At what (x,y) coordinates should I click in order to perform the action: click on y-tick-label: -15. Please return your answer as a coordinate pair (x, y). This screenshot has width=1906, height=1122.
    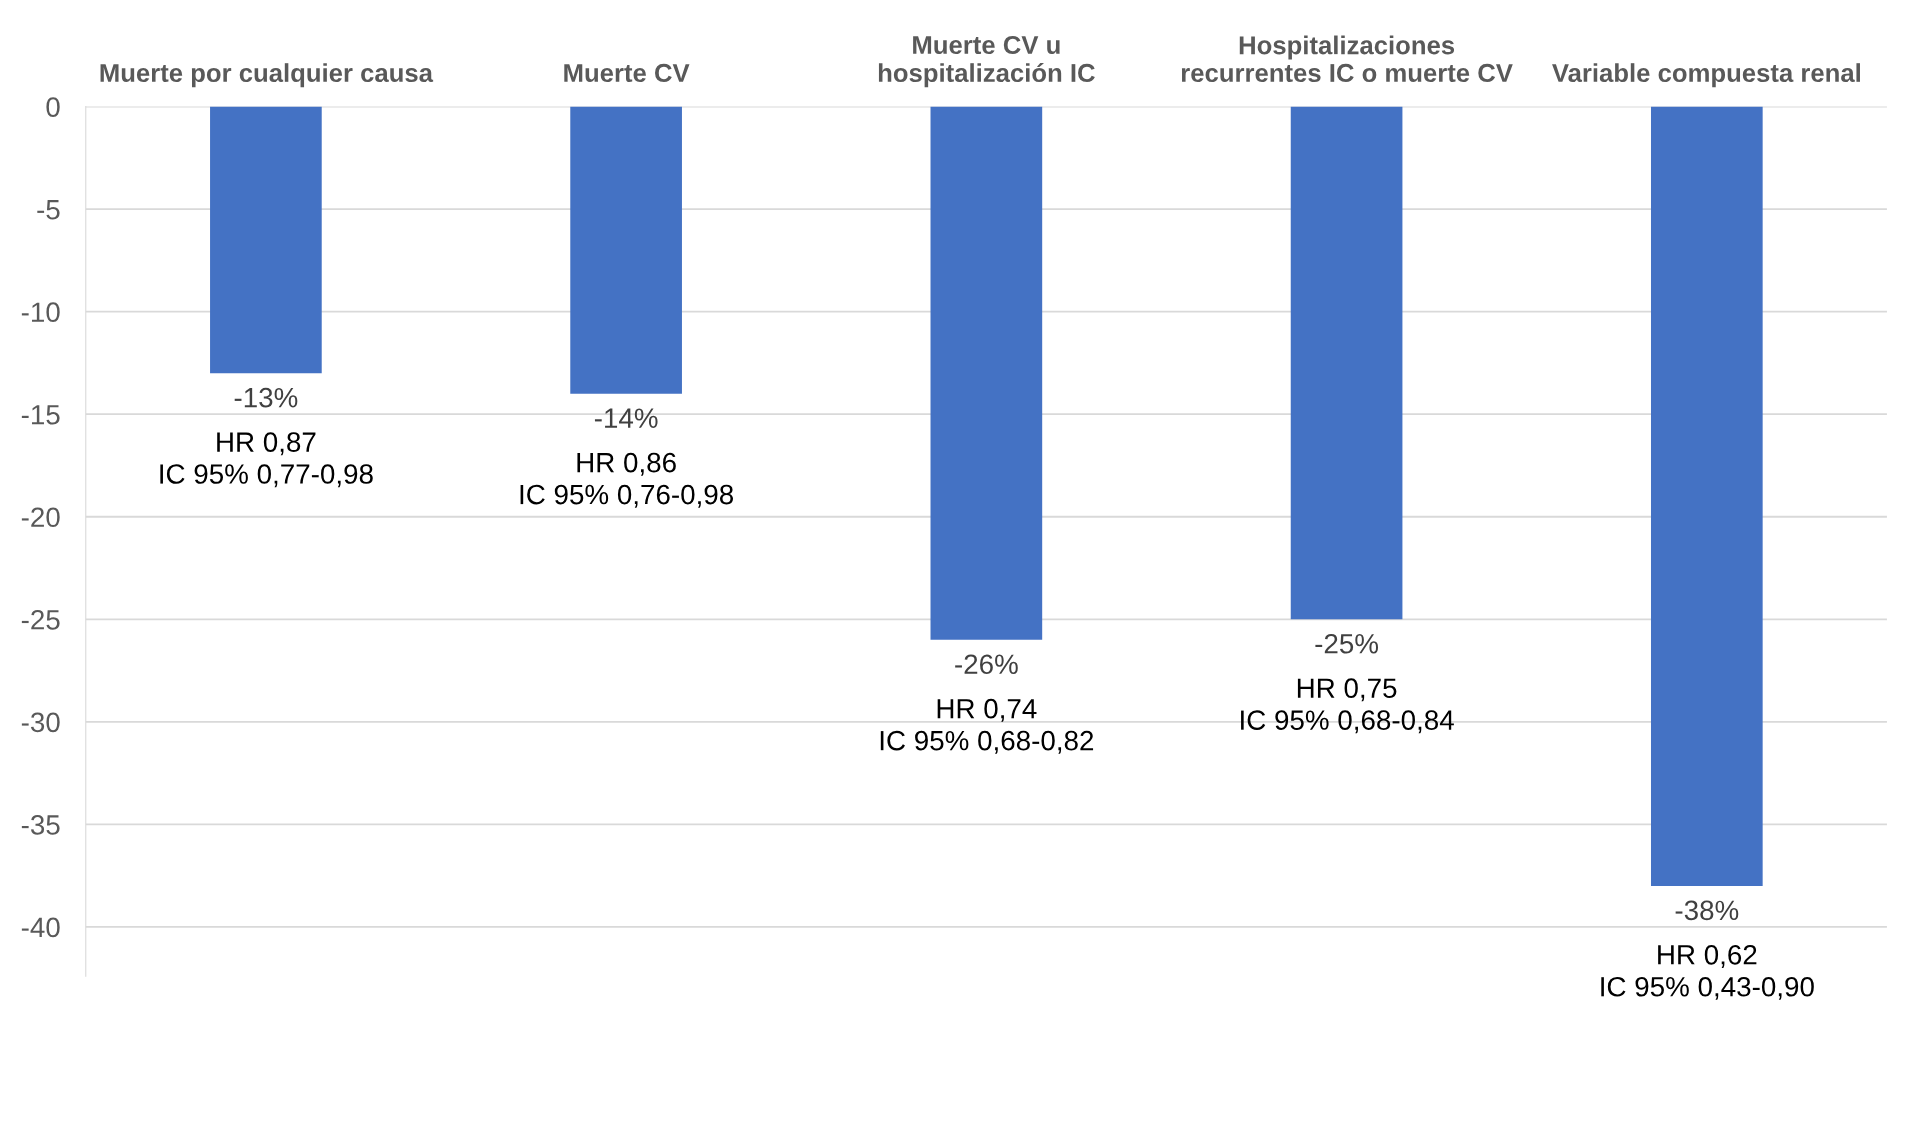
    Looking at the image, I should click on (40, 415).